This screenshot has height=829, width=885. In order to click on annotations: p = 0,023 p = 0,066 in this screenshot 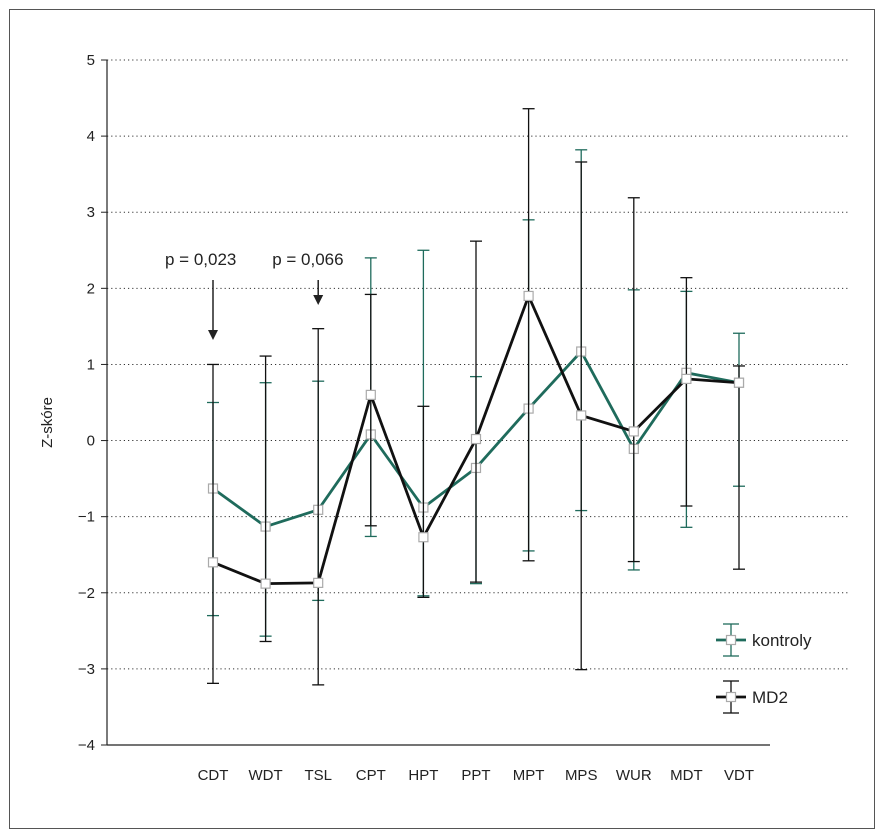, I will do `click(254, 295)`.